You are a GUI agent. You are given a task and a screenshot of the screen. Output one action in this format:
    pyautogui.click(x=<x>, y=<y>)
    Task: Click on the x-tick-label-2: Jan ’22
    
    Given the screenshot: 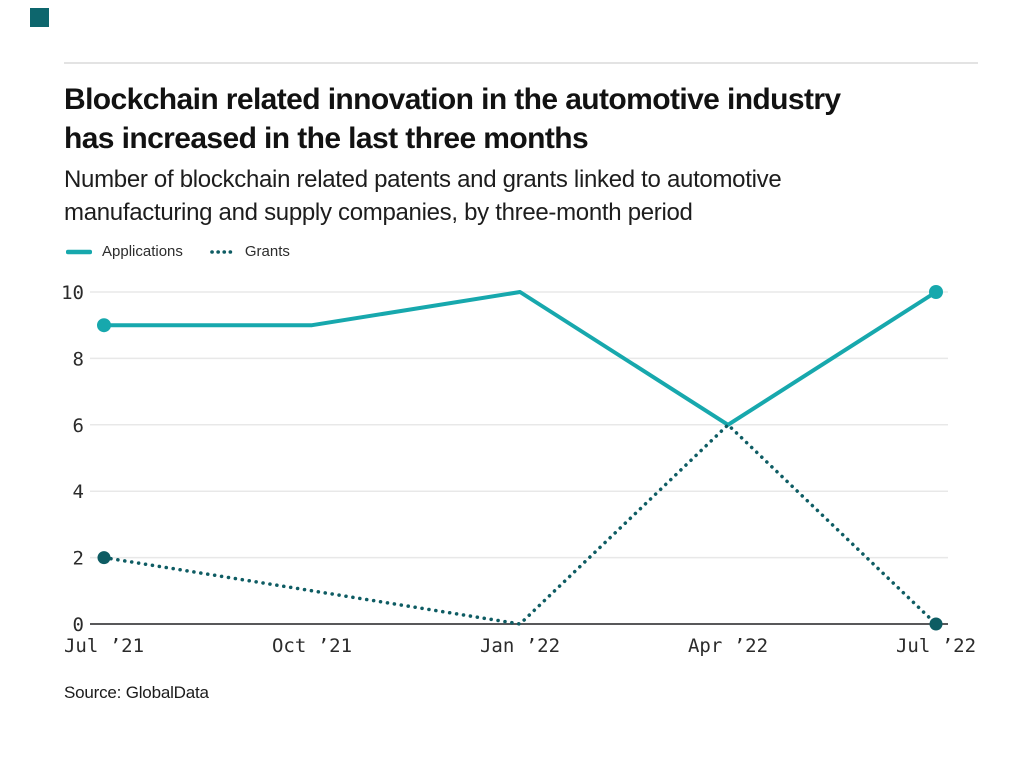 What is the action you would take?
    pyautogui.click(x=520, y=646)
    